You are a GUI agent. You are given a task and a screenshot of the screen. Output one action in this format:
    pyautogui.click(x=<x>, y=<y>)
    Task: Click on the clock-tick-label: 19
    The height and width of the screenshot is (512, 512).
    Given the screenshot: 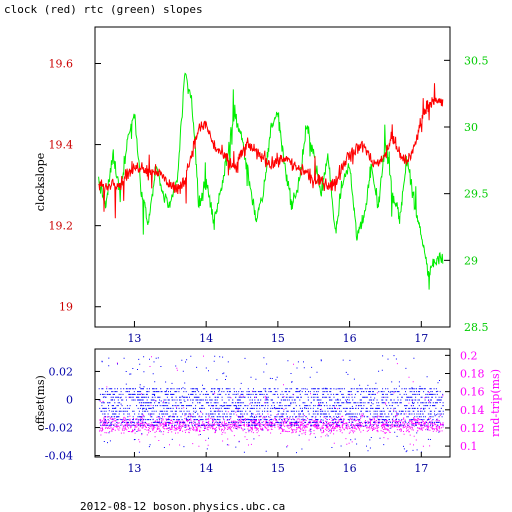 What is the action you would take?
    pyautogui.click(x=66, y=307)
    